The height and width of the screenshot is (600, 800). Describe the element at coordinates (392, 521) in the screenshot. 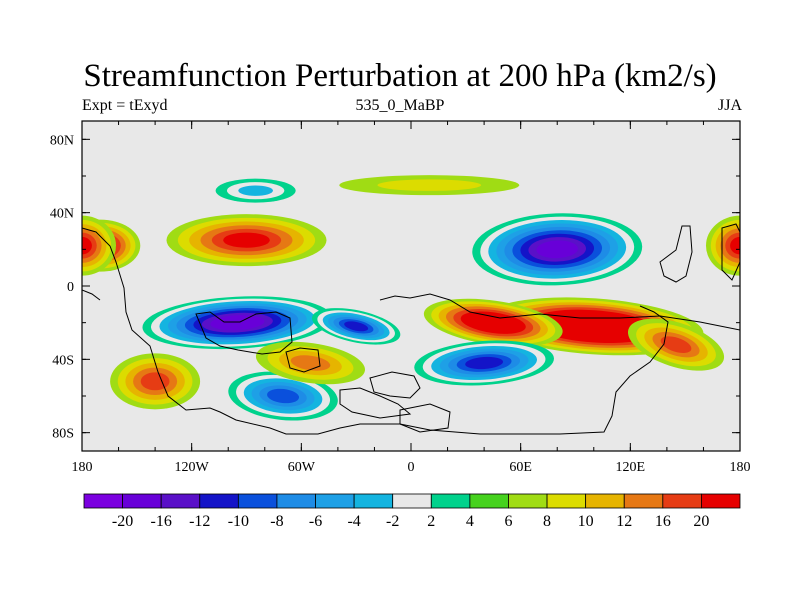

I see `colorbar-label: -2` at that location.